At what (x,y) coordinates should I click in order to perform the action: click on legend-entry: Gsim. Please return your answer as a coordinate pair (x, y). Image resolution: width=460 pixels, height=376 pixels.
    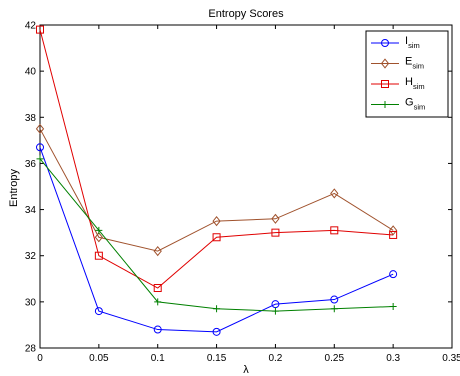
    Looking at the image, I should click on (398, 104).